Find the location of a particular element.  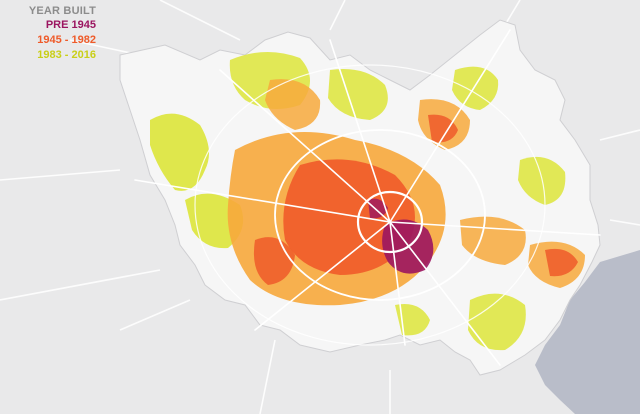

area-pre-1945 is located at coordinates (378, 208).